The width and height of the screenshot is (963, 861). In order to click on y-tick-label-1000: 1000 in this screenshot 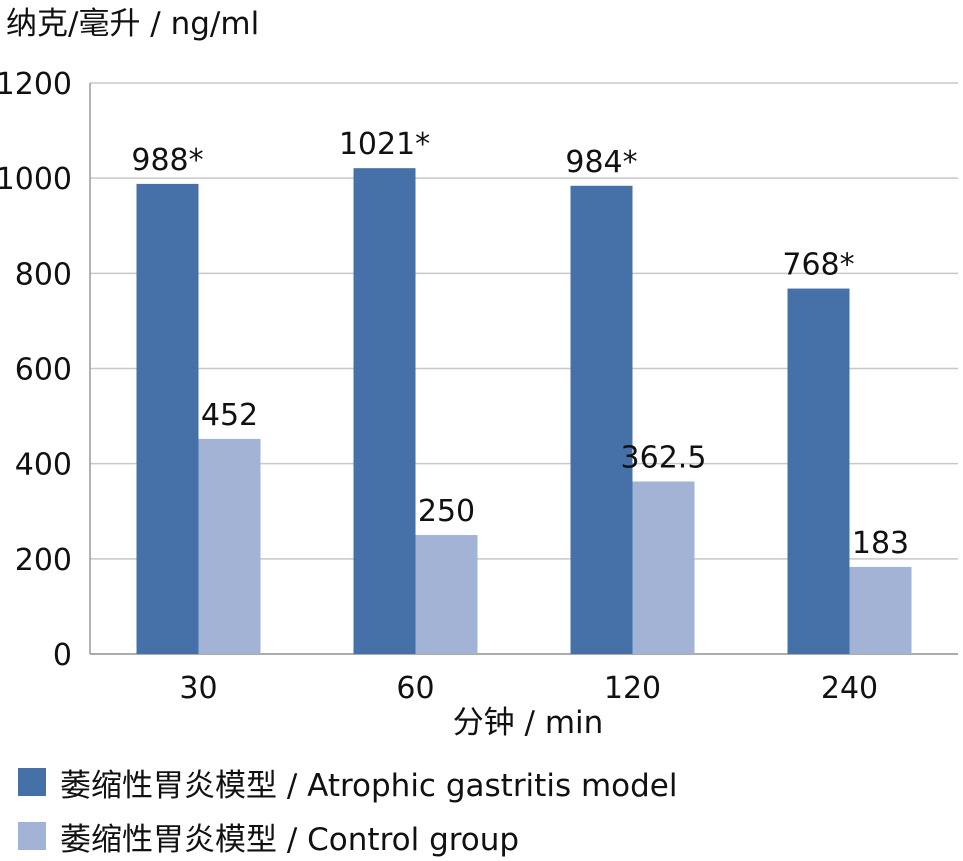, I will do `click(36, 179)`.